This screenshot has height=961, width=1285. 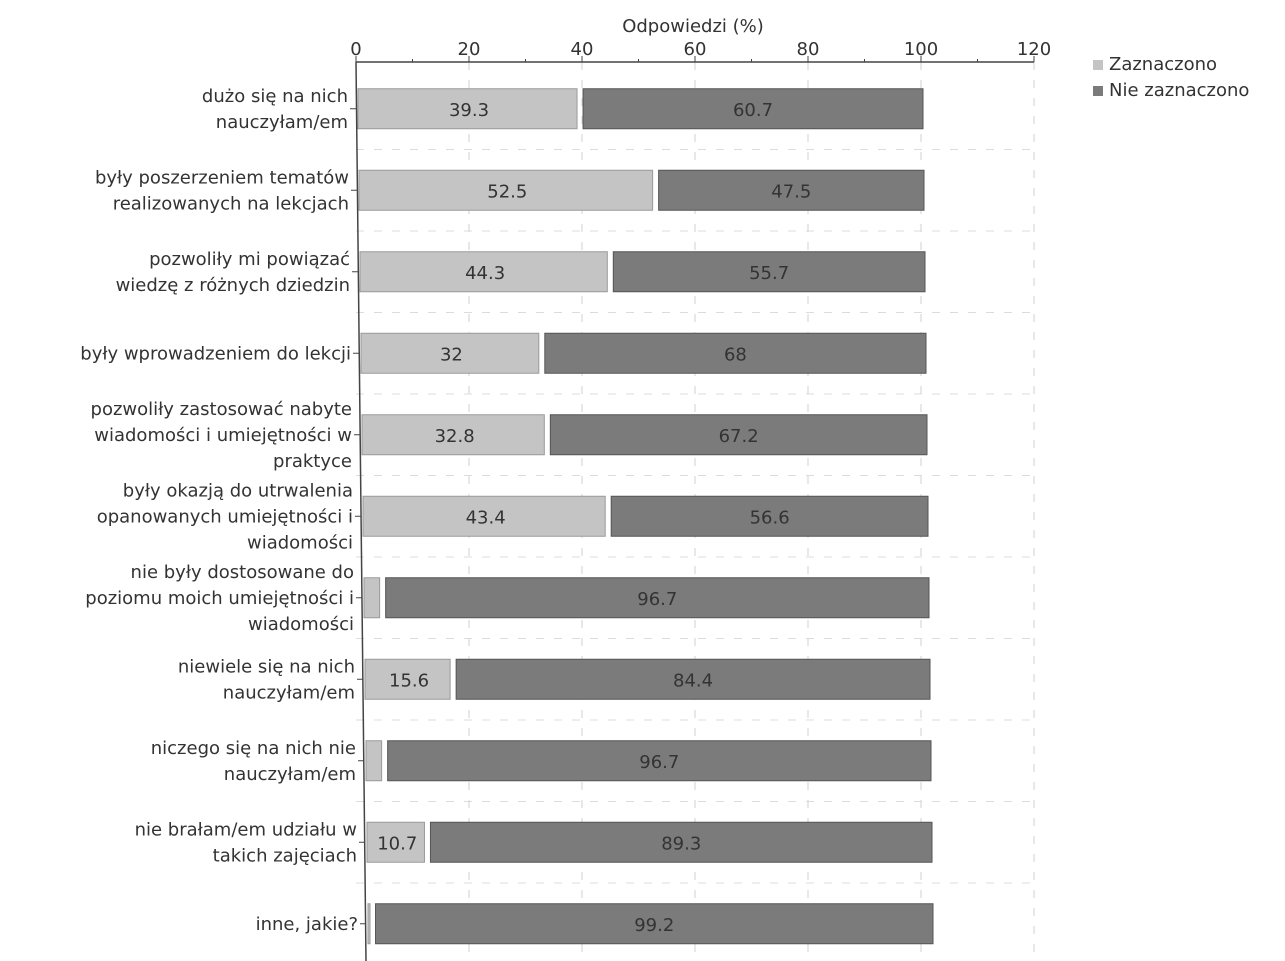 I want to click on value-label-nie-zaznaczono: 67.2, so click(x=739, y=436).